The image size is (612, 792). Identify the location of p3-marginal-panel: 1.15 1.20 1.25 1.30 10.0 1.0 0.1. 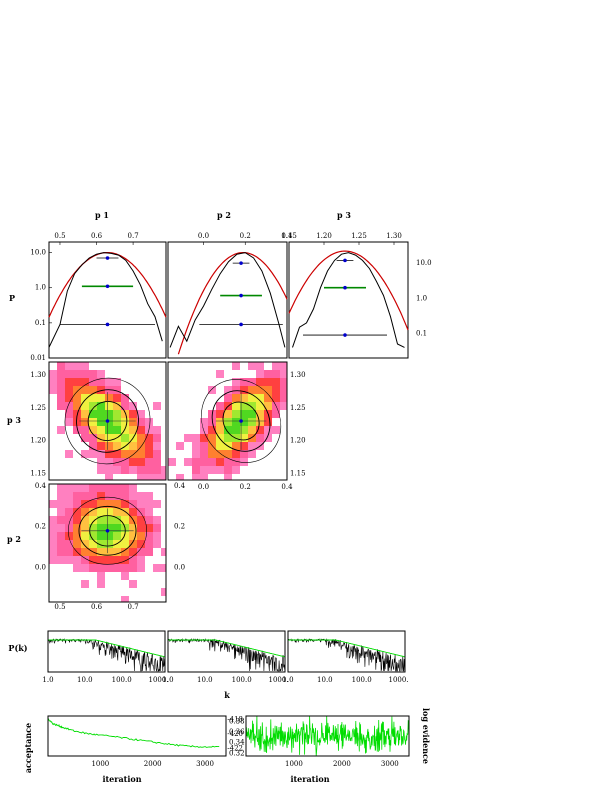
(356, 295).